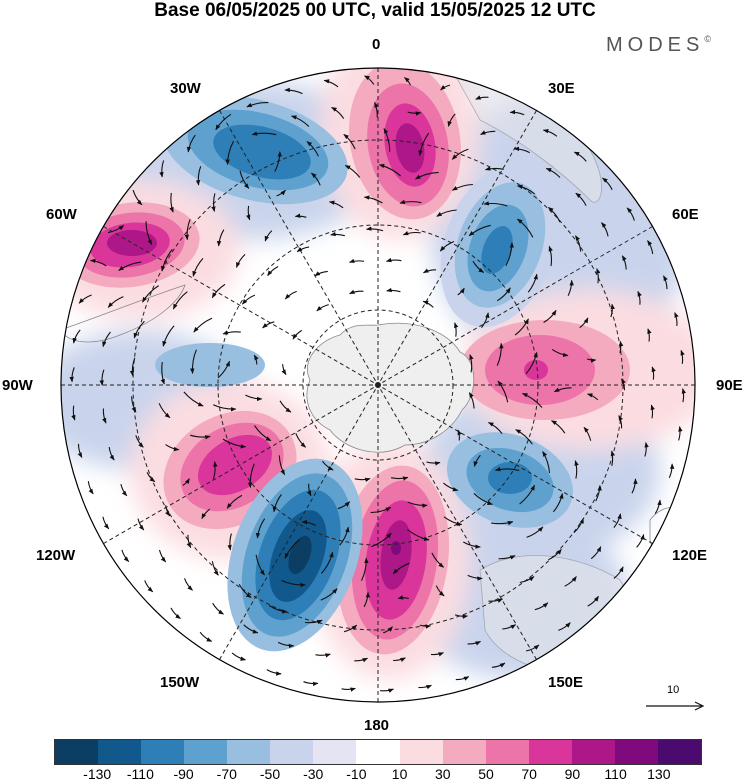 The width and height of the screenshot is (750, 783). I want to click on colorbar-tick-label: 10, so click(399, 774).